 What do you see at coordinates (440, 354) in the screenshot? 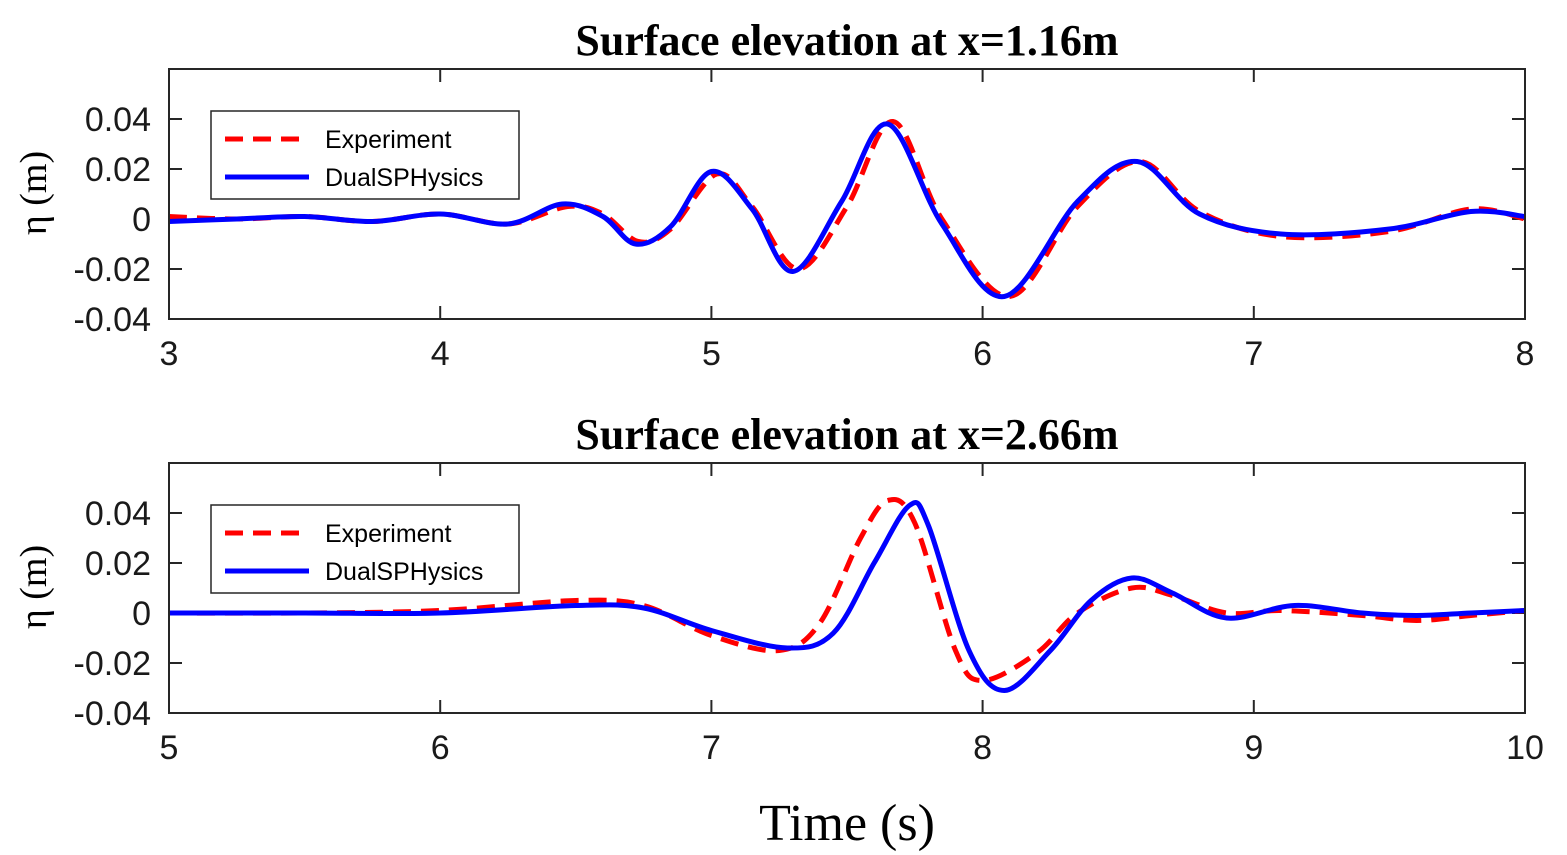
I see `x-tick-label: 4` at bounding box center [440, 354].